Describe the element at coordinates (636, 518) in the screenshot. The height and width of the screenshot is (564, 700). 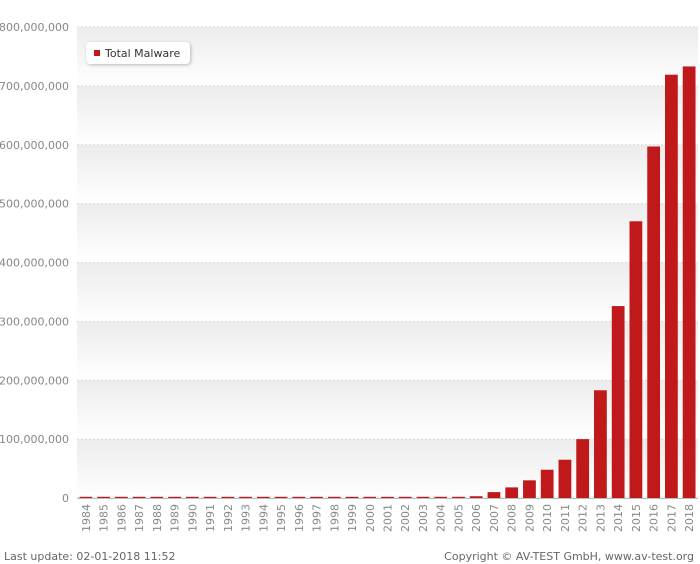
I see `x-tick-label: 2015` at that location.